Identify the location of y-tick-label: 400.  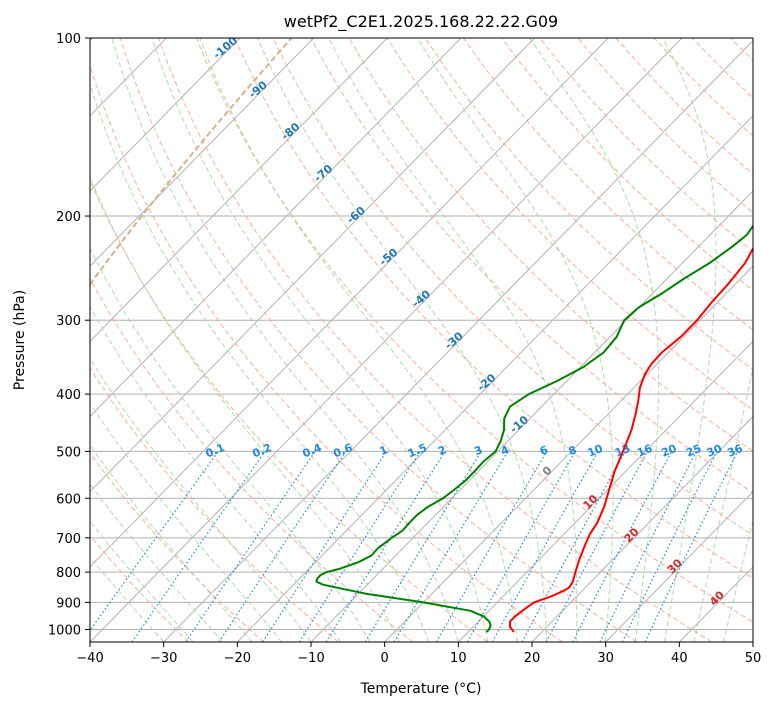
(68, 395).